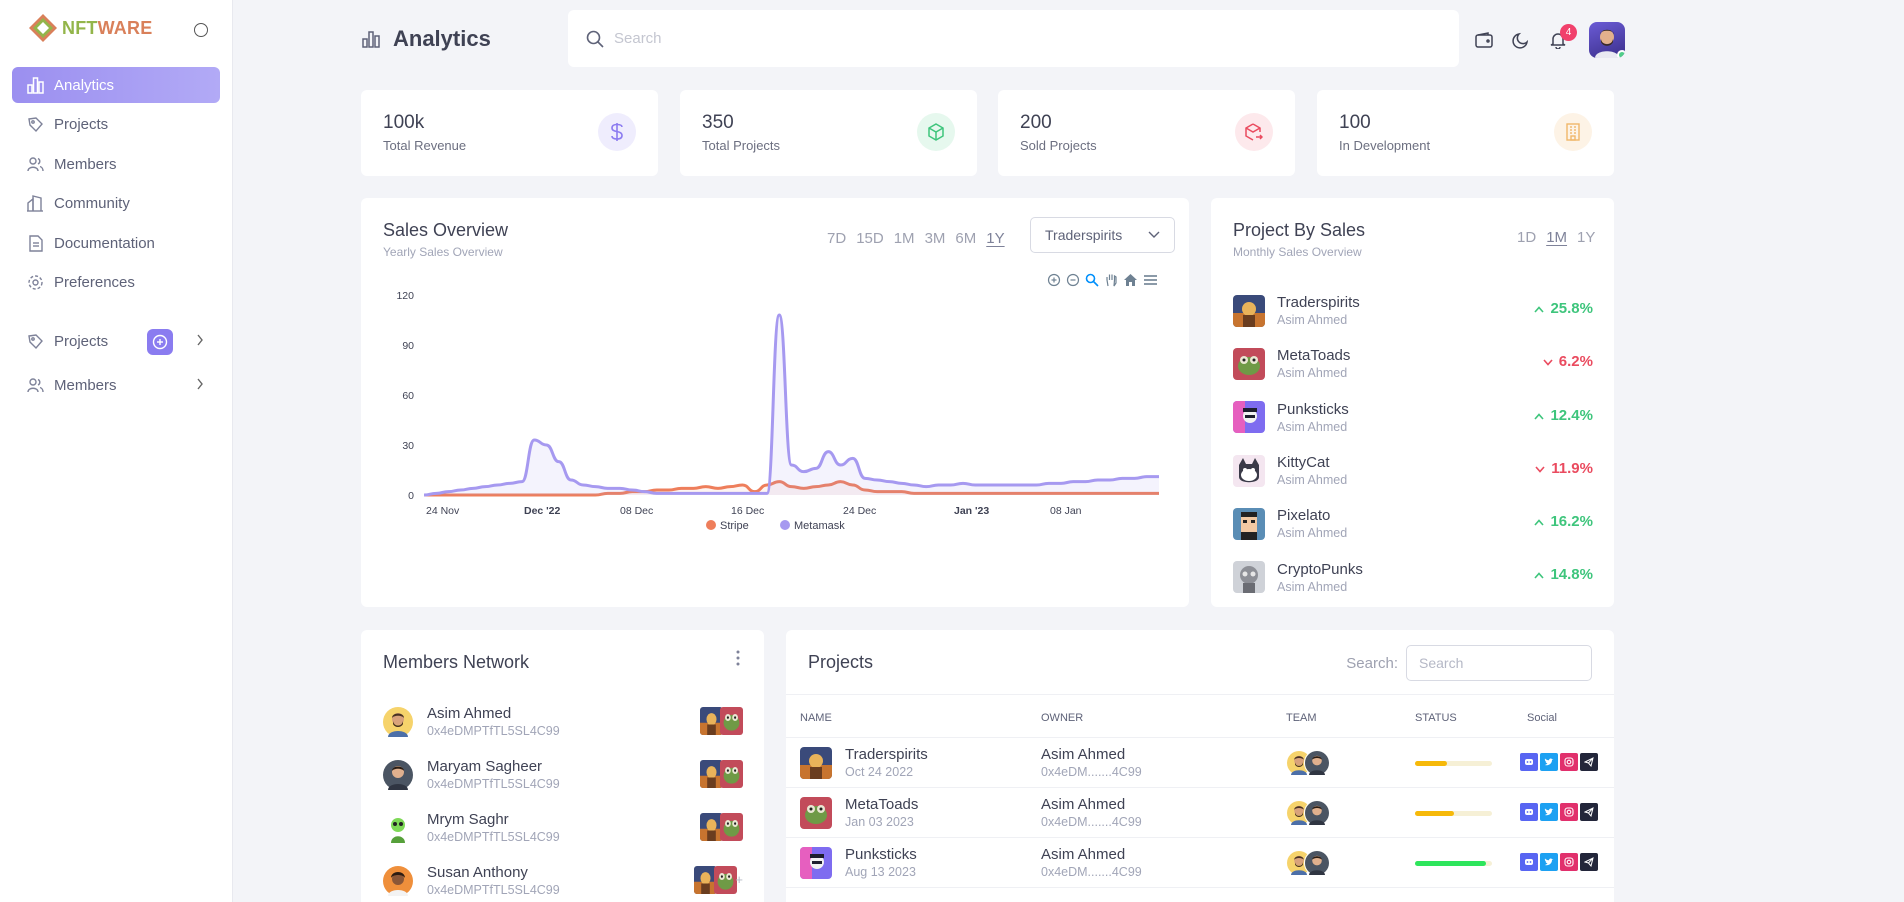 This screenshot has height=902, width=1904. Describe the element at coordinates (1436, 718) in the screenshot. I see `column-header-status: STATUS` at that location.